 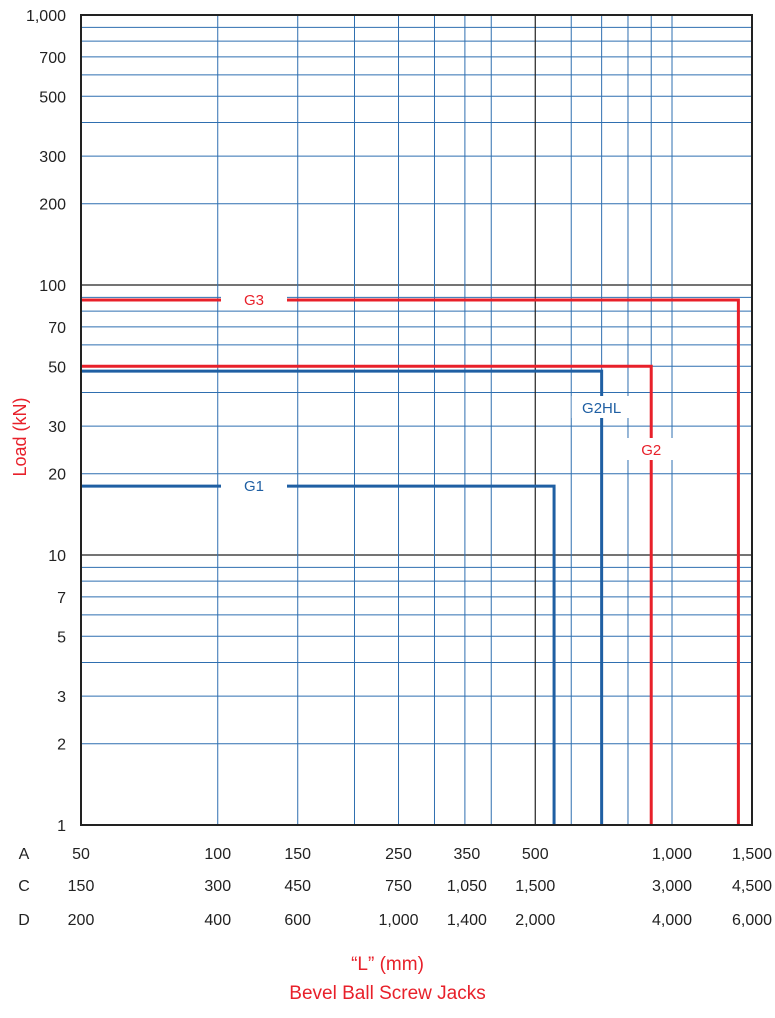 What do you see at coordinates (61, 745) in the screenshot?
I see `y-tick-label: 2` at bounding box center [61, 745].